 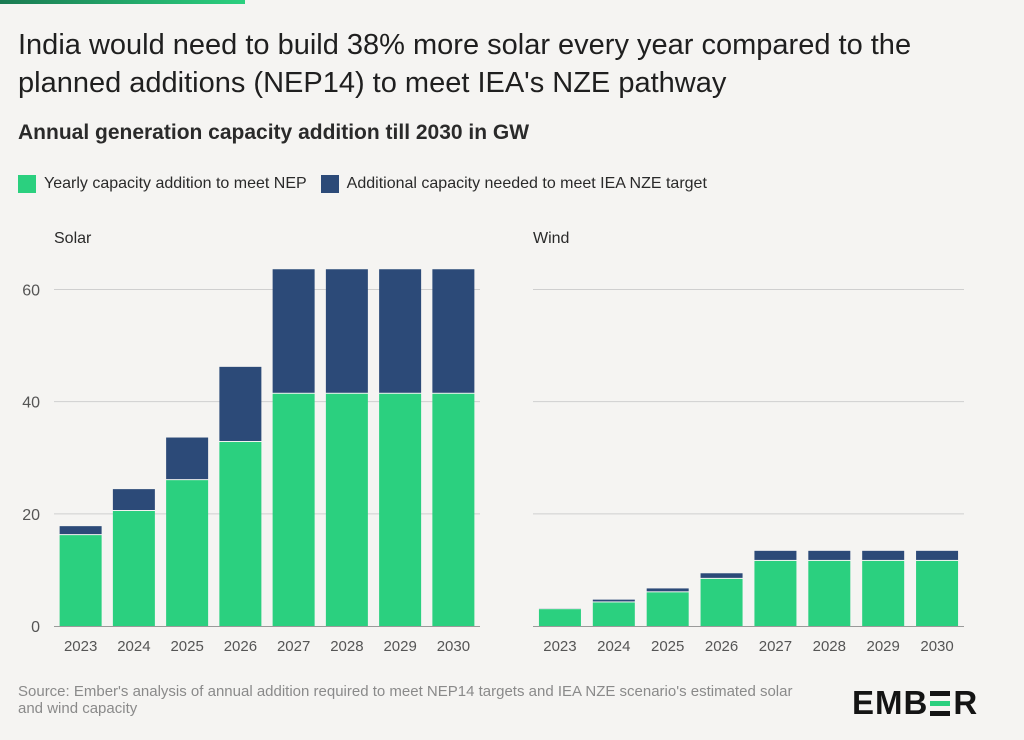 I want to click on wind-bar-nep-2029, so click(x=883, y=593).